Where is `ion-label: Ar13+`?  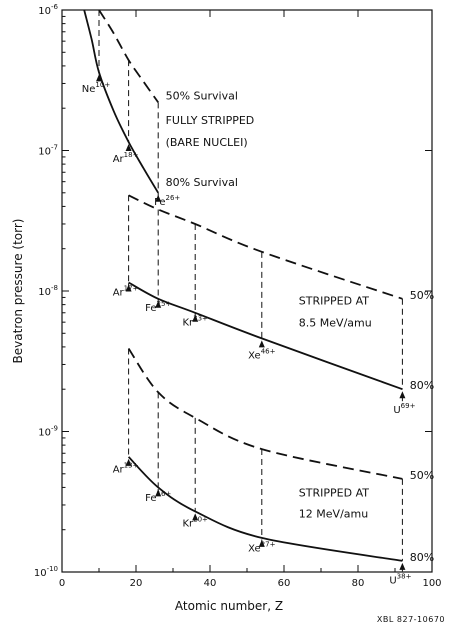
ion-label: Ar13+ is located at coordinates (126, 469).